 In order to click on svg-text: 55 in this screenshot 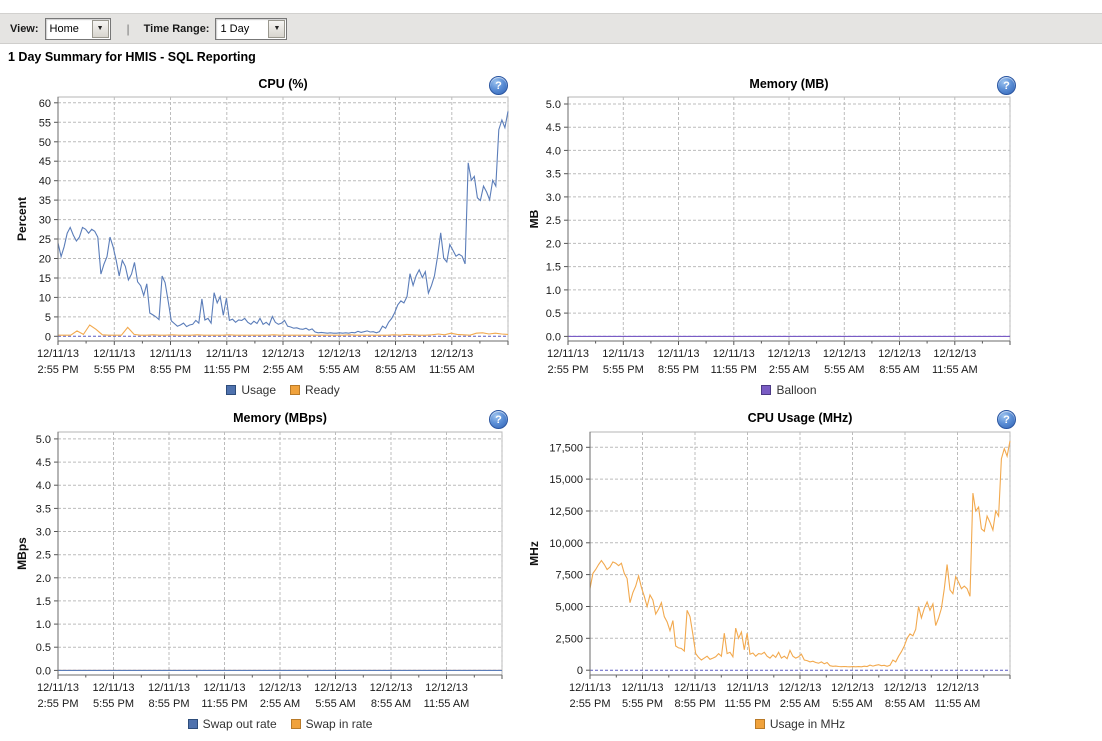, I will do `click(45, 123)`.